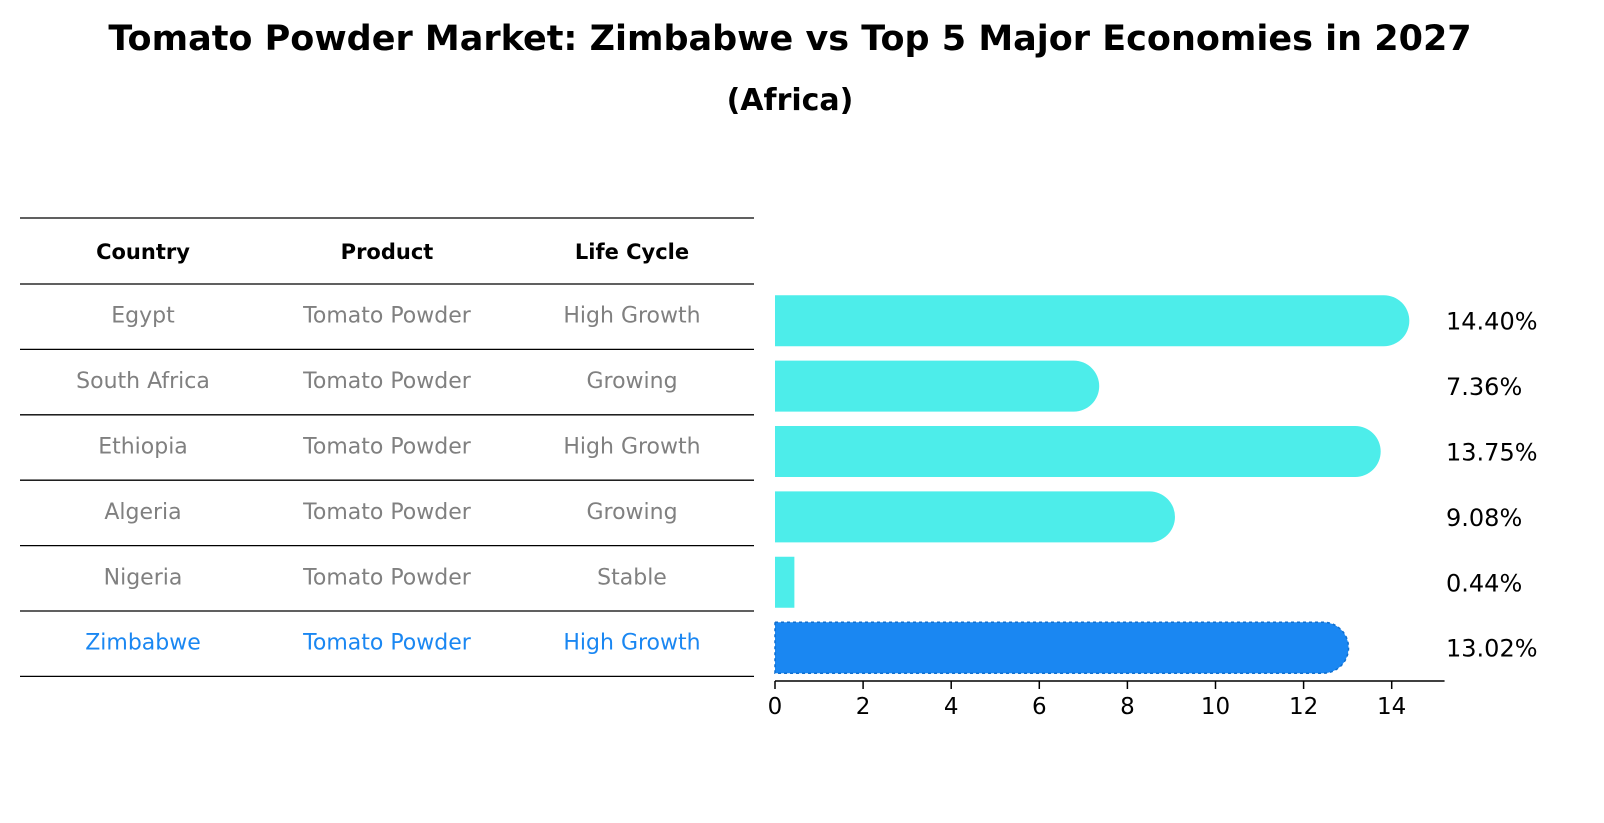  Describe the element at coordinates (1215, 707) in the screenshot. I see `x-tick-label: 10` at that location.